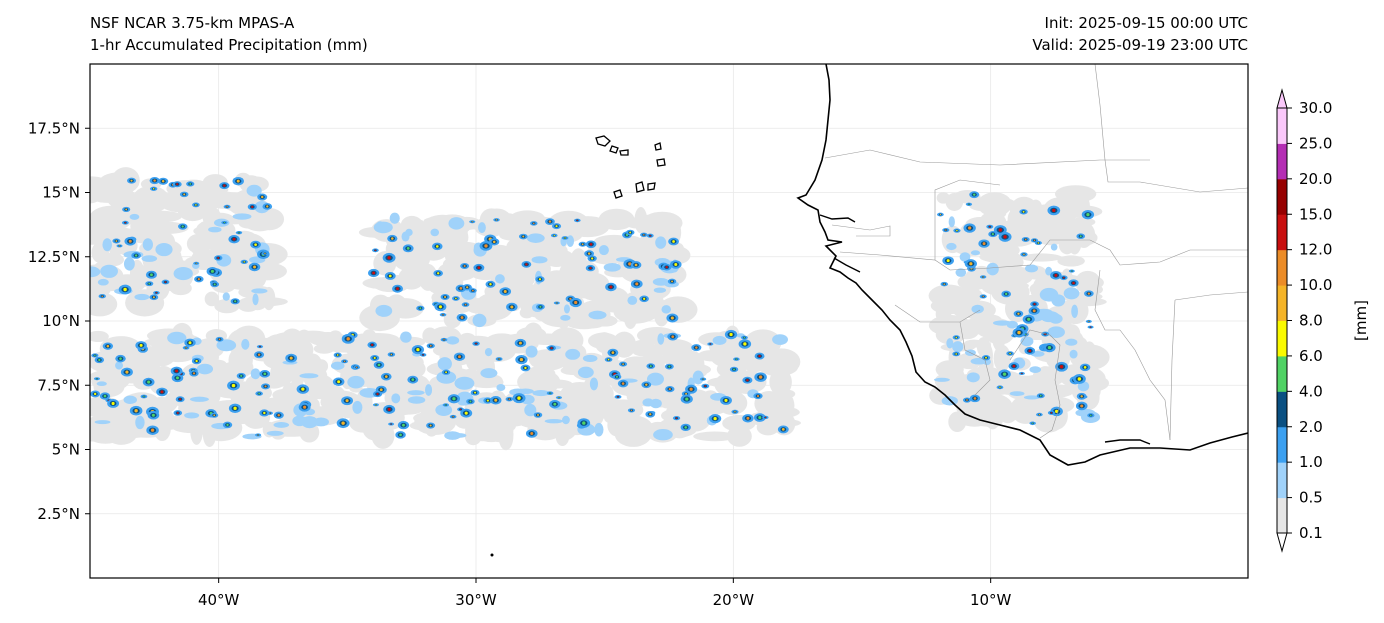 This screenshot has width=1384, height=623. I want to click on colorbar-segment, so click(1282, 373).